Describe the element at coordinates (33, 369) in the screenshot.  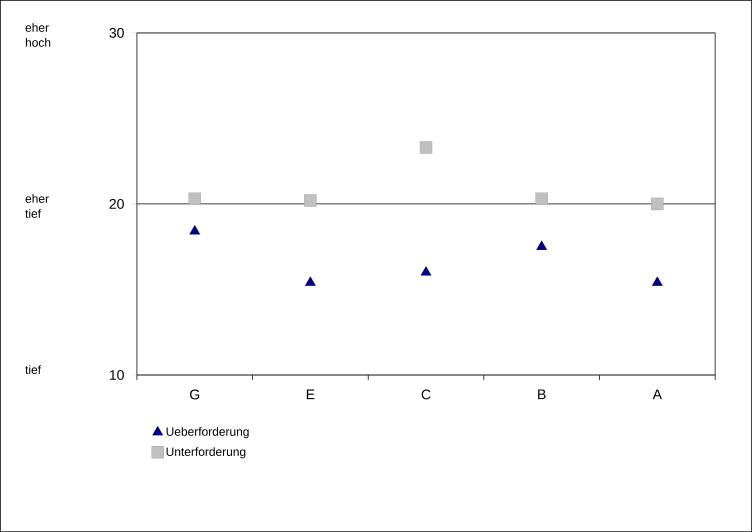
I see `text: tief` at that location.